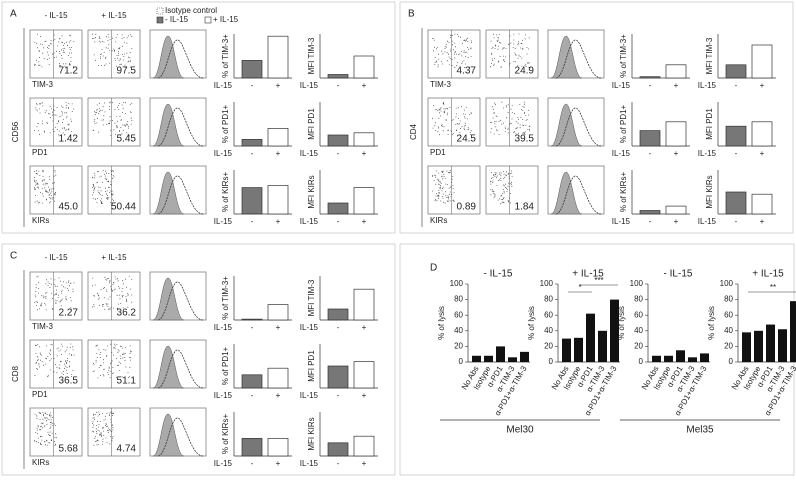 The image size is (796, 482). Describe the element at coordinates (69, 381) in the screenshot. I see `percentage: 36.5` at that location.